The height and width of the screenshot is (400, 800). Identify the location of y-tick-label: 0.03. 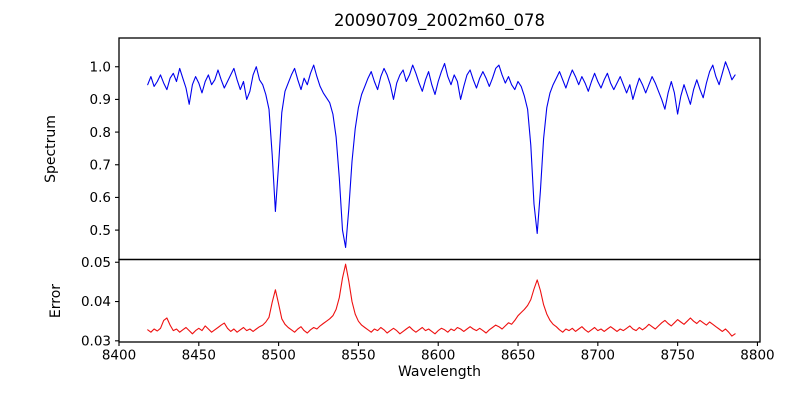
(96, 342).